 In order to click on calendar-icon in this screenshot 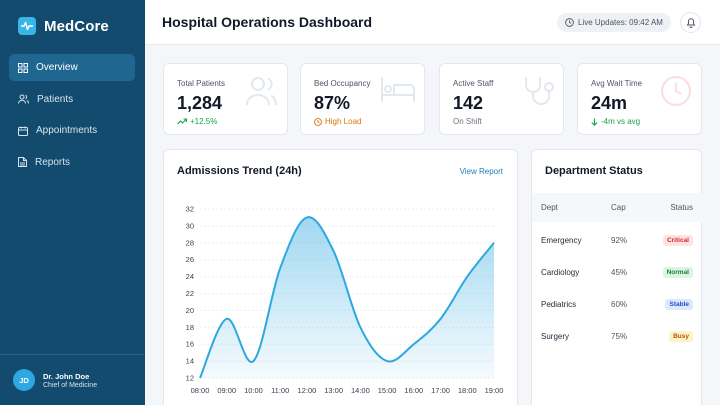, I will do `click(23, 131)`.